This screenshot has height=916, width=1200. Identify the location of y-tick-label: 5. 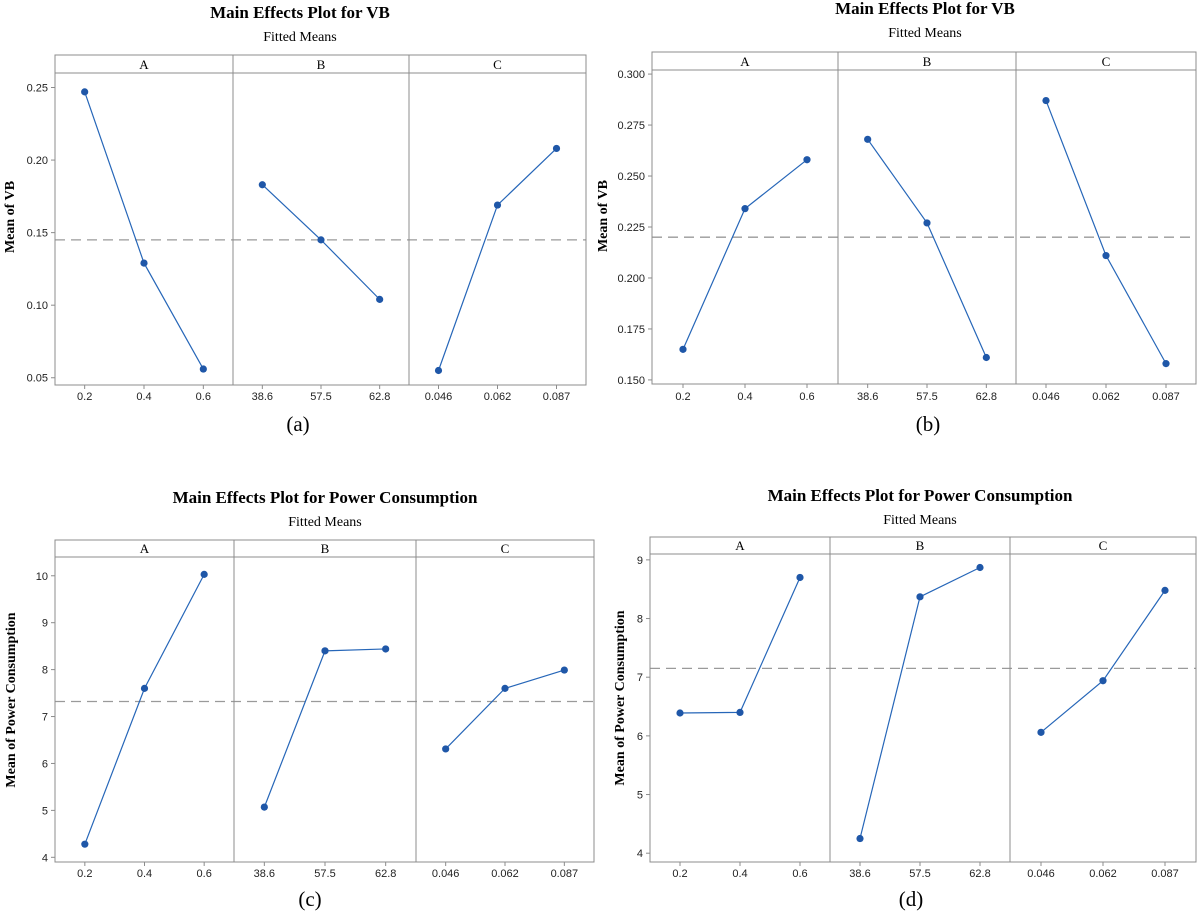
(45, 811).